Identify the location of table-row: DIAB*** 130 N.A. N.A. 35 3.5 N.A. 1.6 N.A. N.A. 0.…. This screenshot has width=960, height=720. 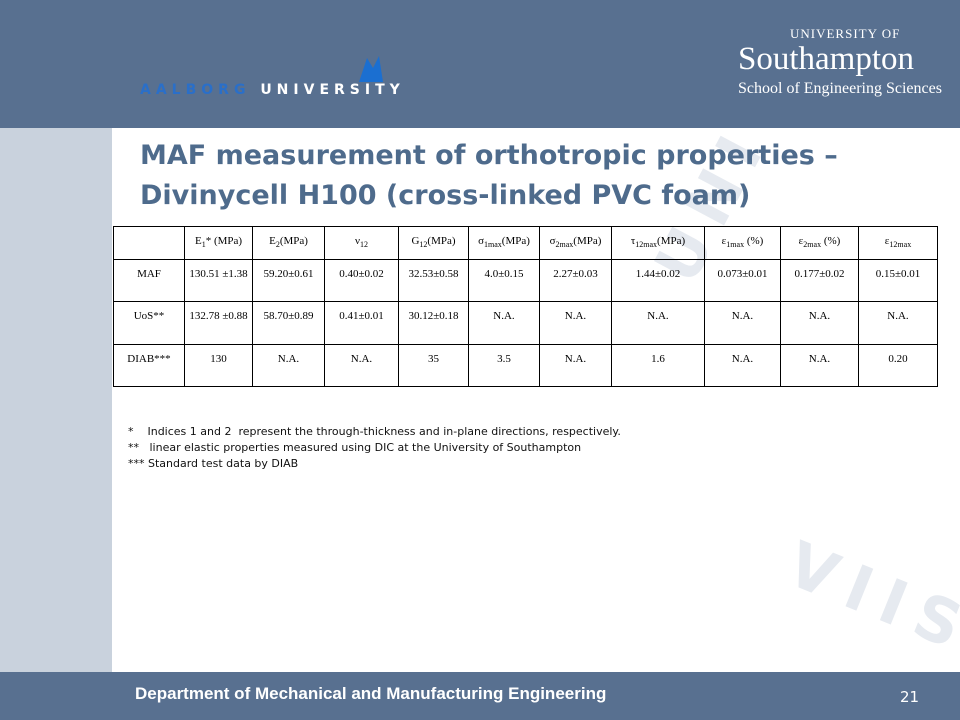
(525, 366).